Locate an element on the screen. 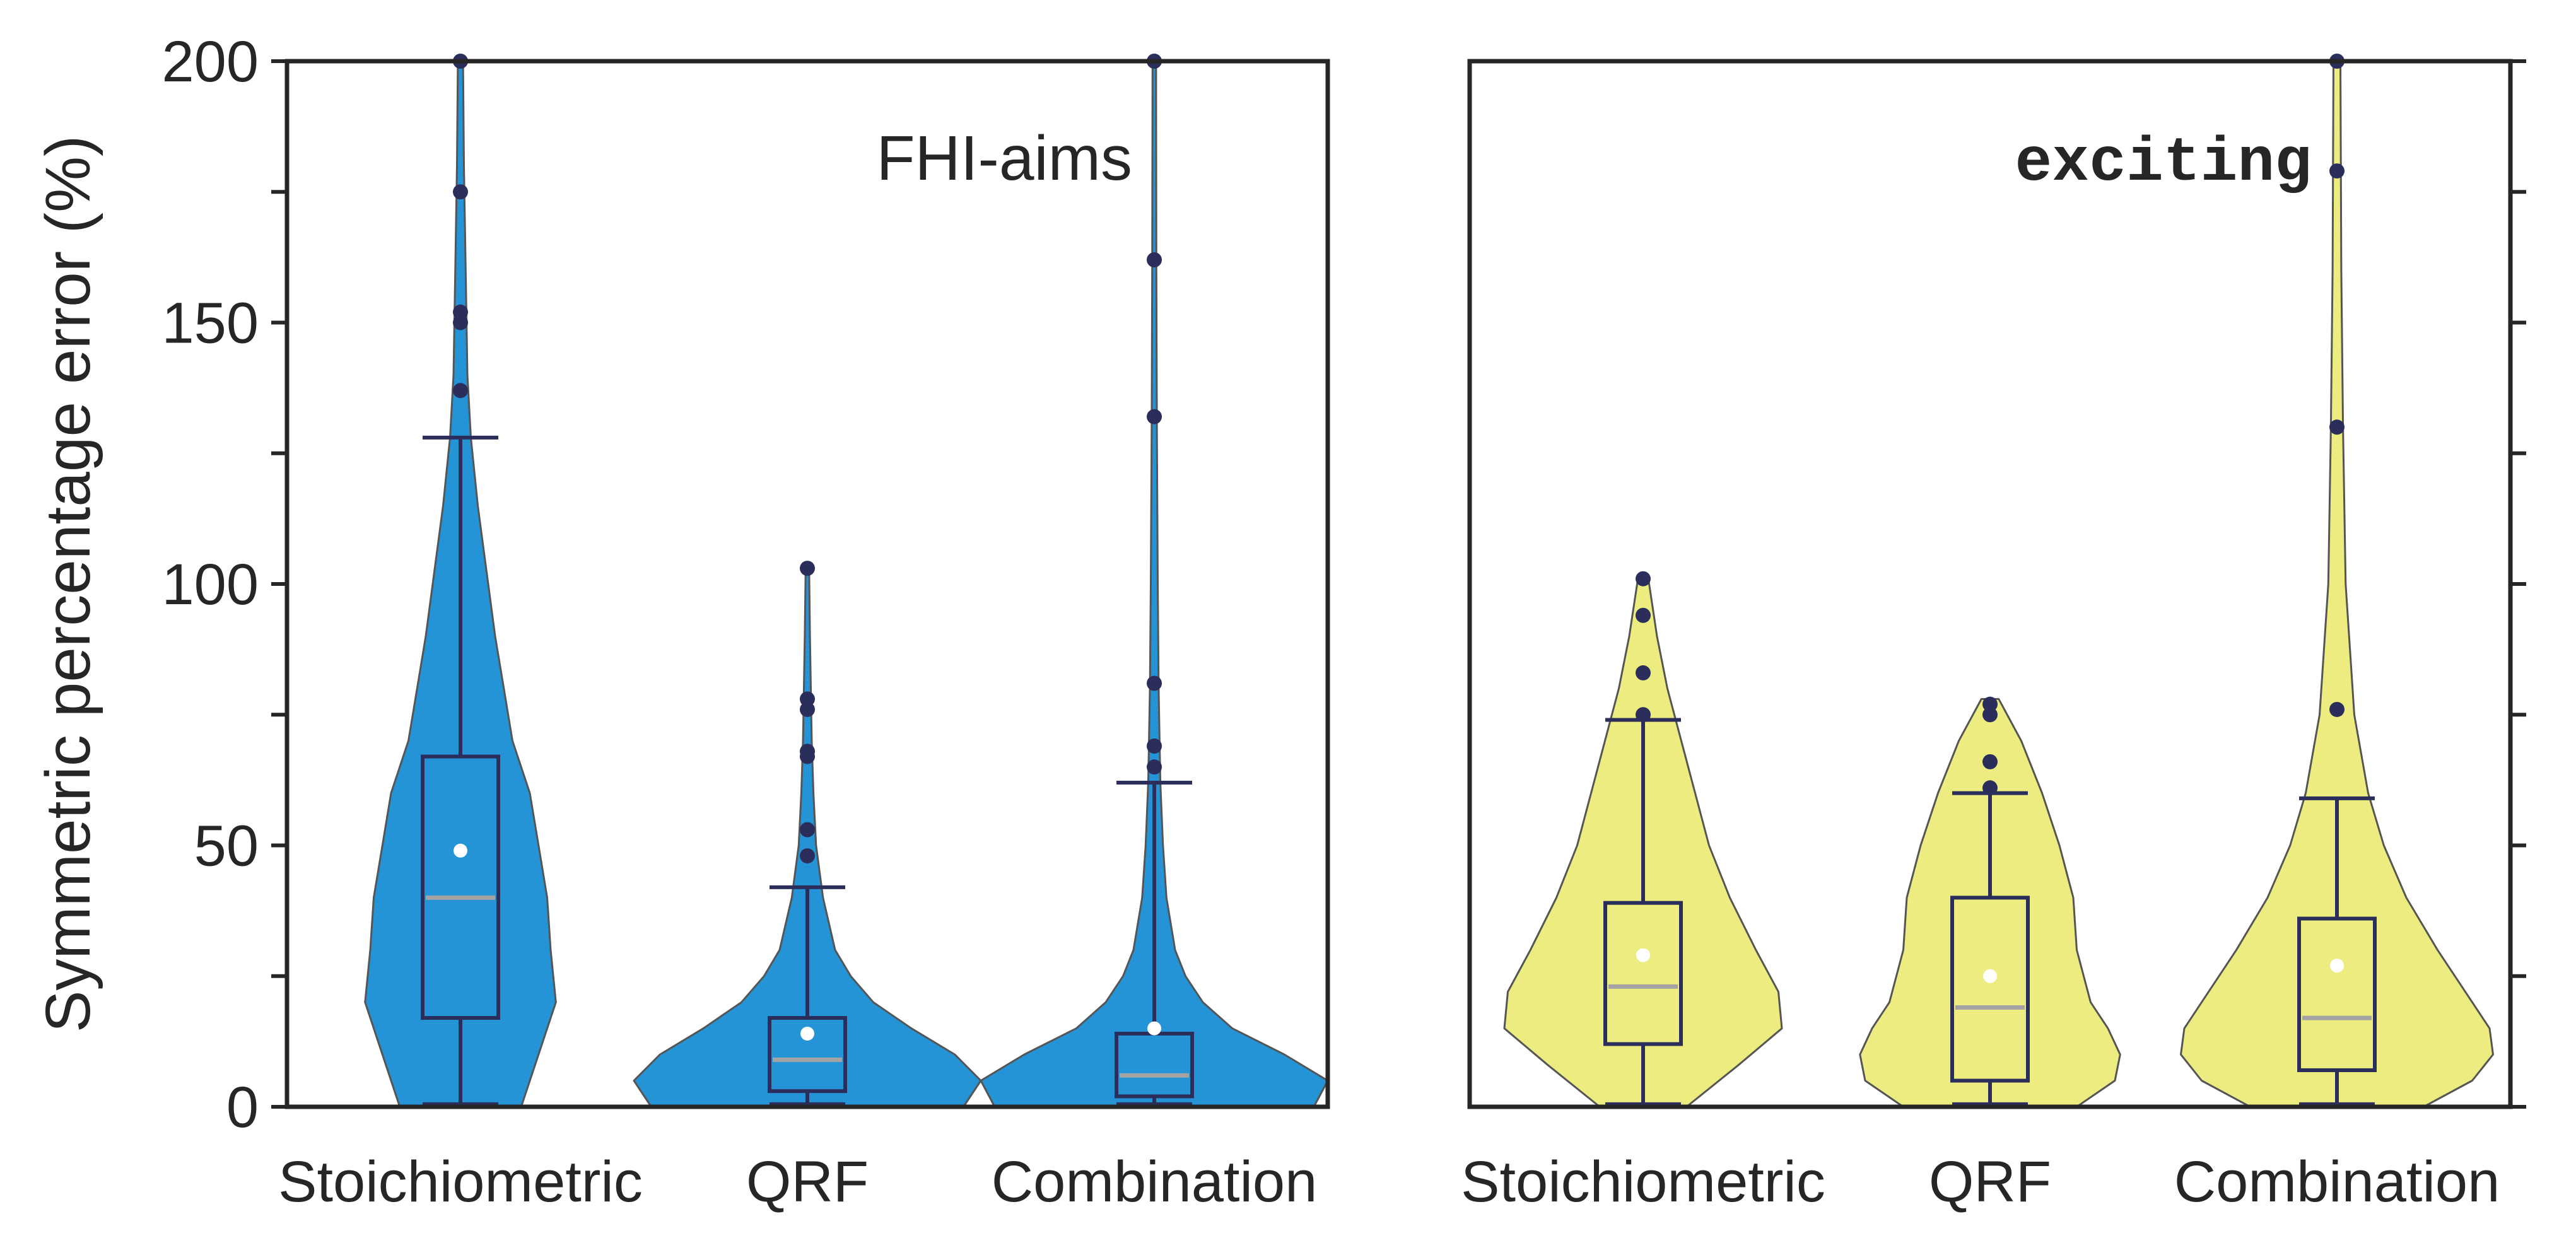 The image size is (2576, 1255). panel-2-stoichiometric-box is located at coordinates (1643, 973).